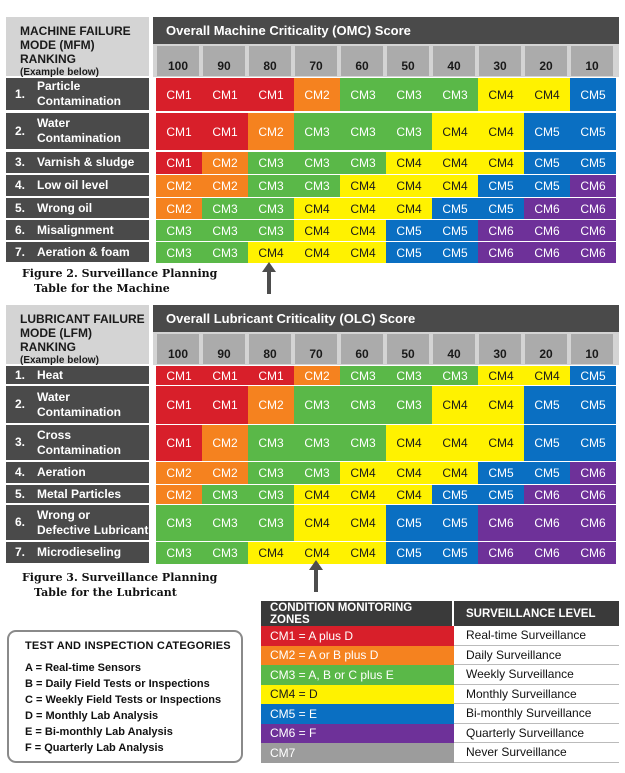  Describe the element at coordinates (440, 753) in the screenshot. I see `zone-legend-row: CM7 Never Surveillance` at that location.